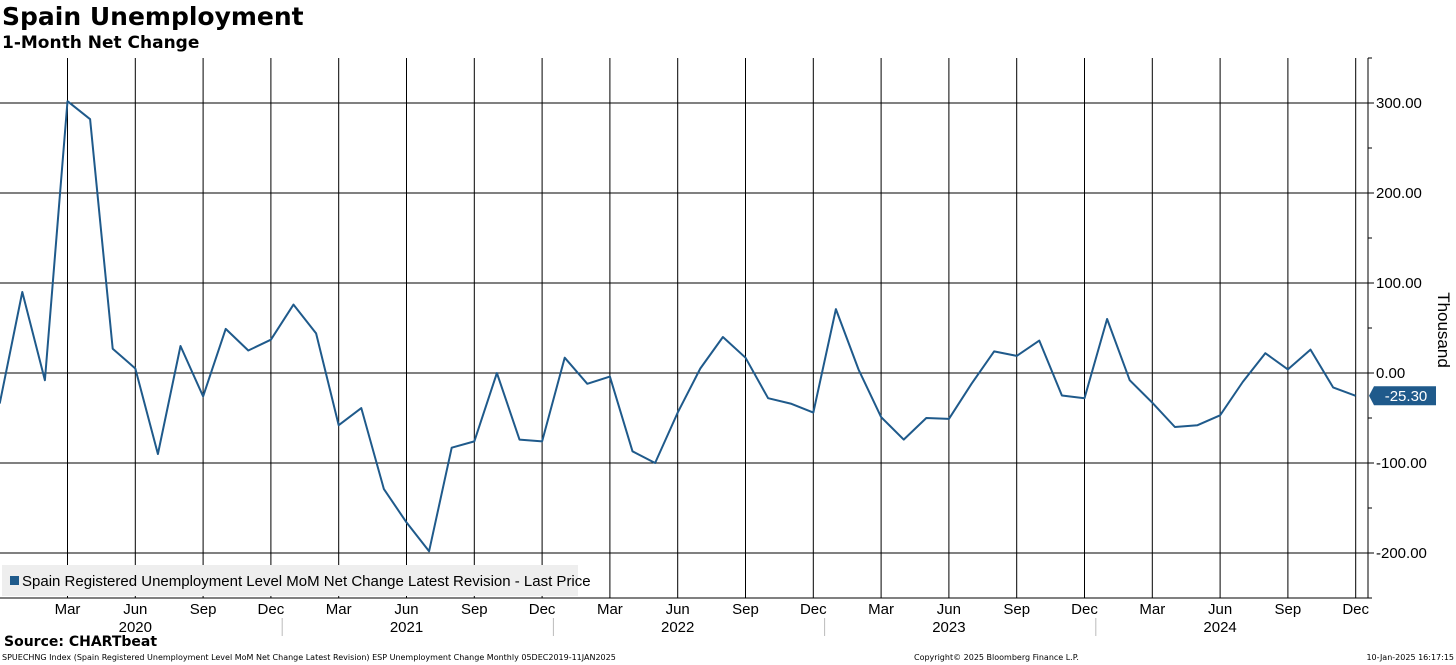 This screenshot has width=1456, height=665. What do you see at coordinates (14, 580) in the screenshot?
I see `legend-swatch` at bounding box center [14, 580].